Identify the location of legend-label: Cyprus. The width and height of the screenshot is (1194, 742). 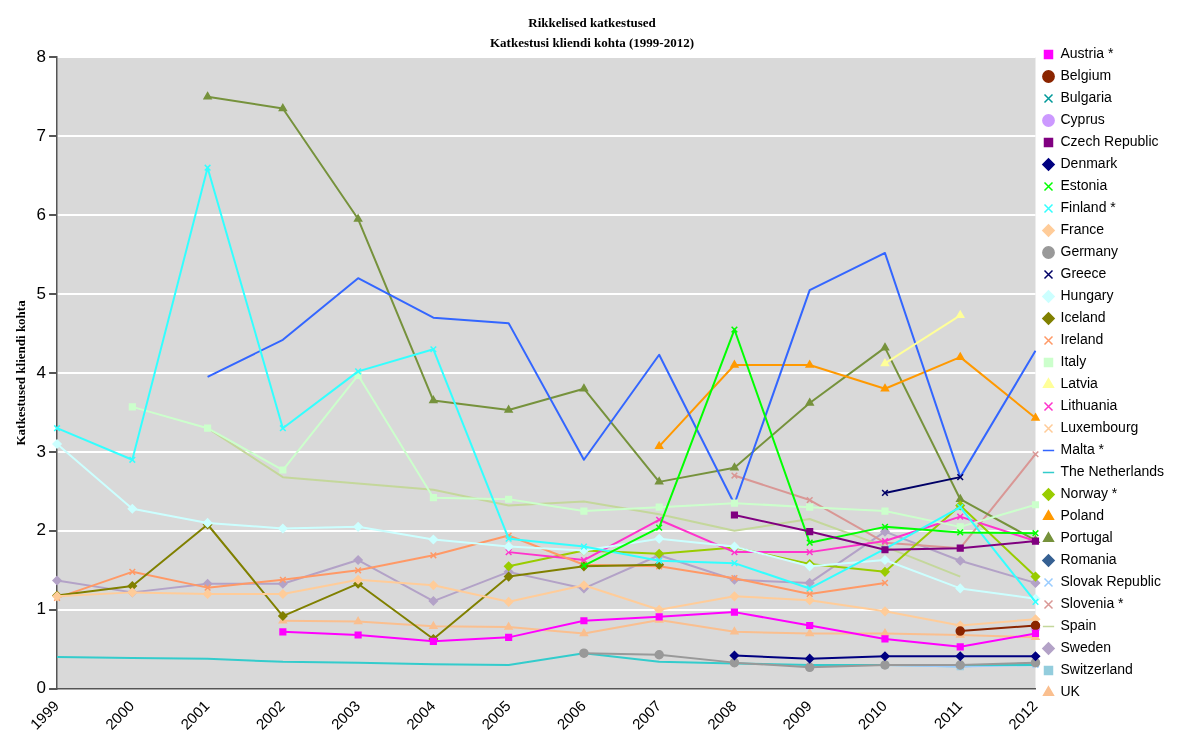
(1082, 119).